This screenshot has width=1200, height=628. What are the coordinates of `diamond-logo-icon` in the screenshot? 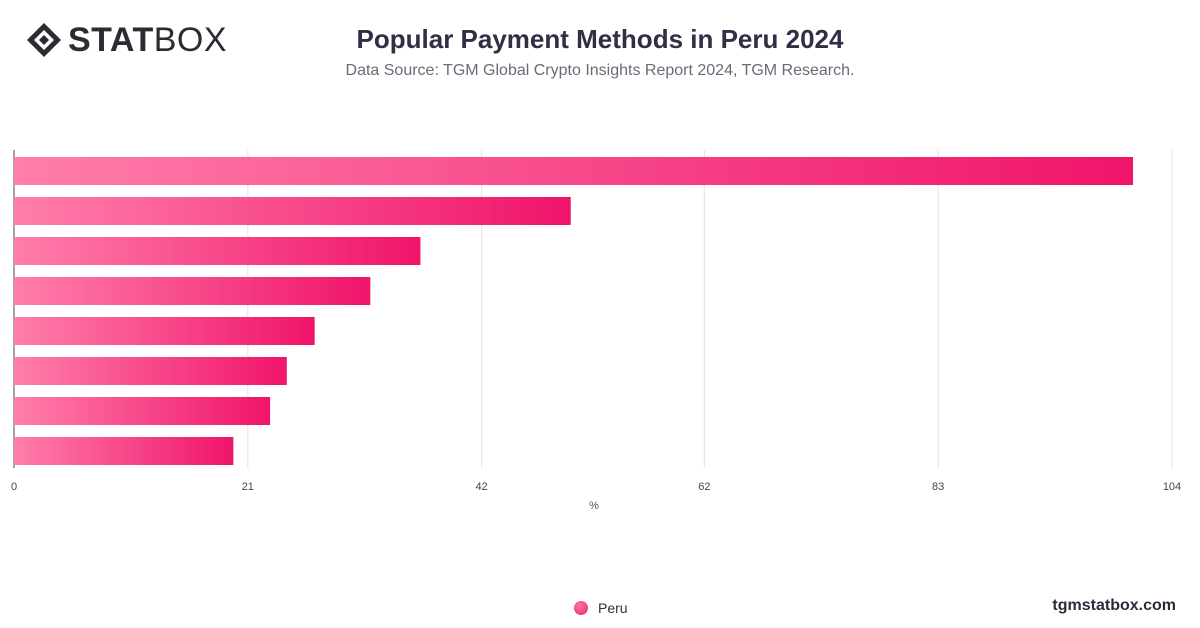 It's located at (44, 40).